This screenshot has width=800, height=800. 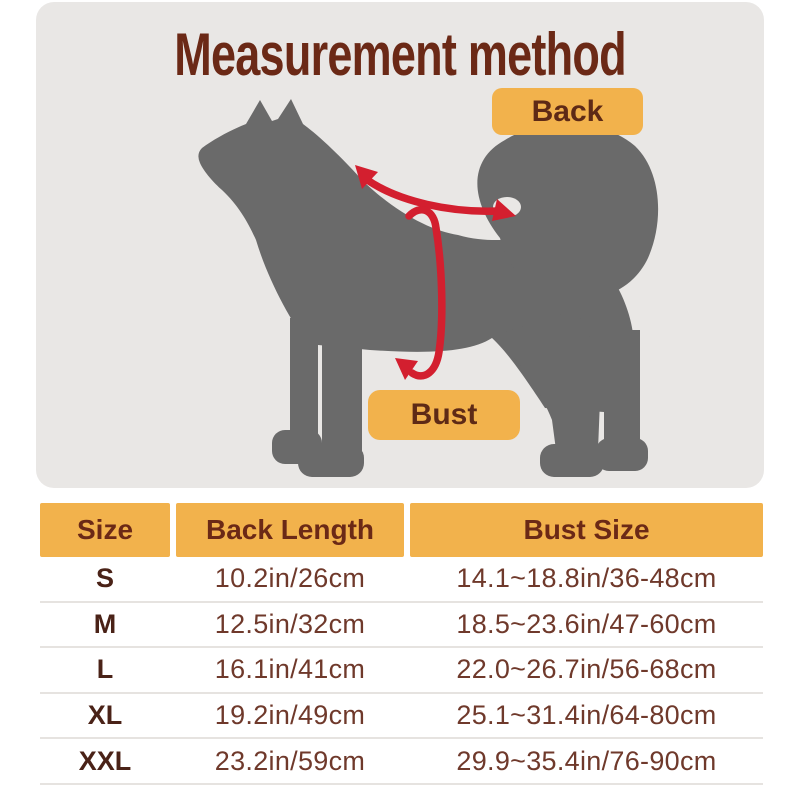 I want to click on back-length-value: 23.2in/59cm, so click(x=290, y=760).